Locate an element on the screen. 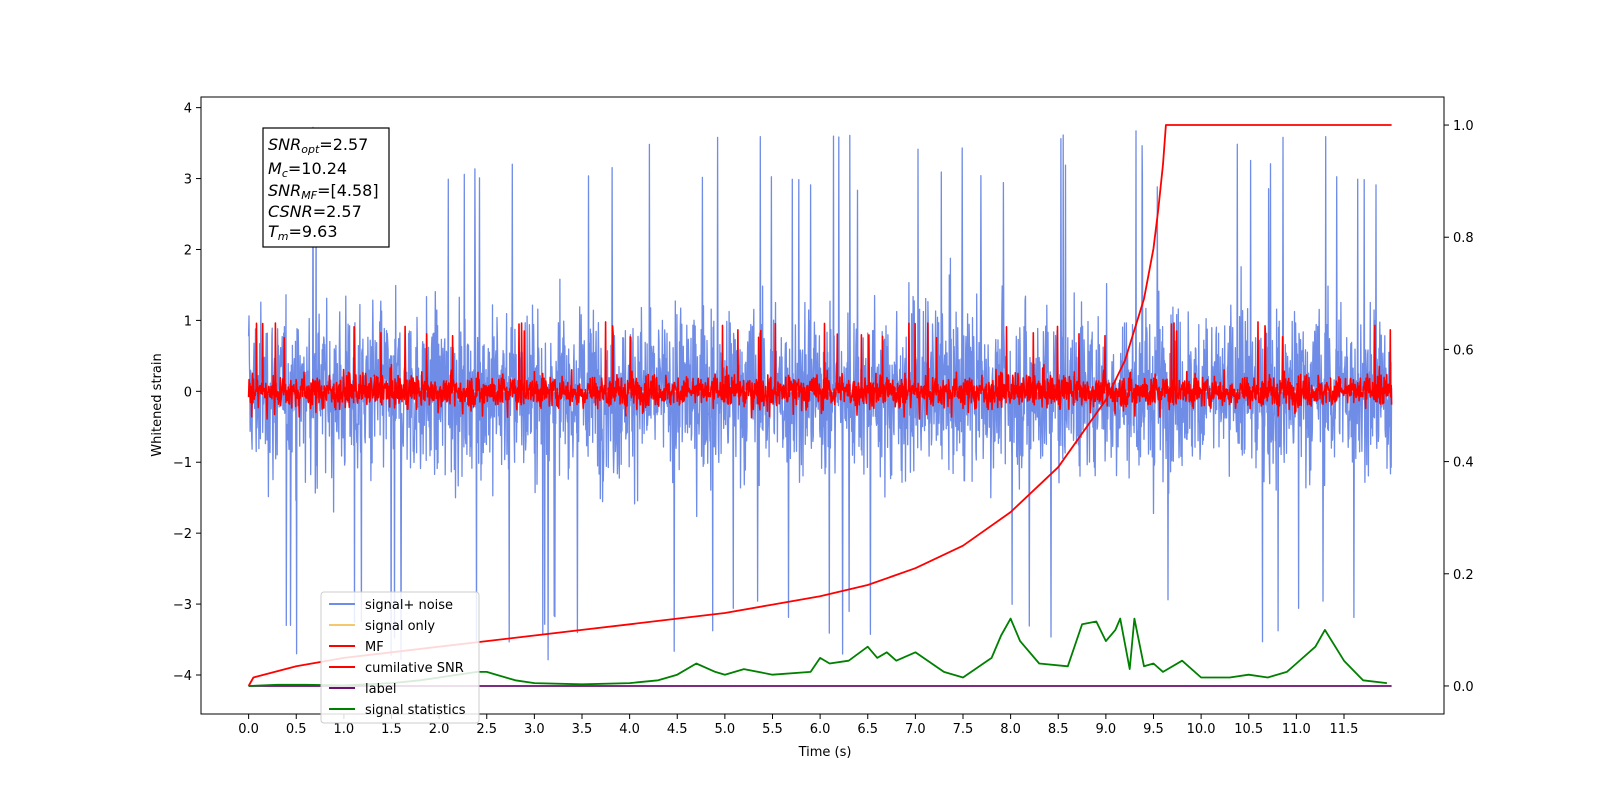  legend-label-signal-noise: signal+ noise is located at coordinates (409, 605).